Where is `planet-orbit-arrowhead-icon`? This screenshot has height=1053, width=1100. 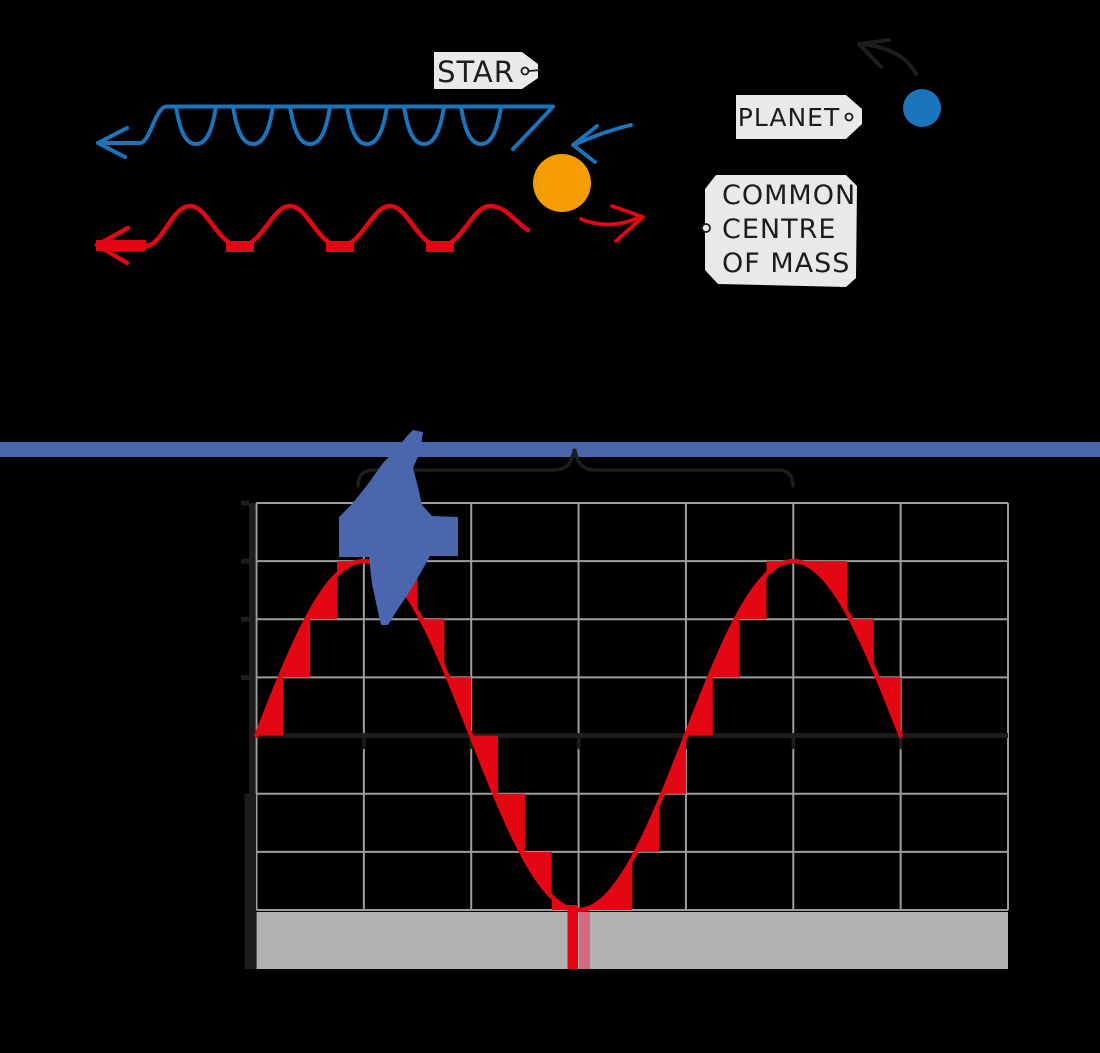
planet-orbit-arrowhead-icon is located at coordinates (874, 53).